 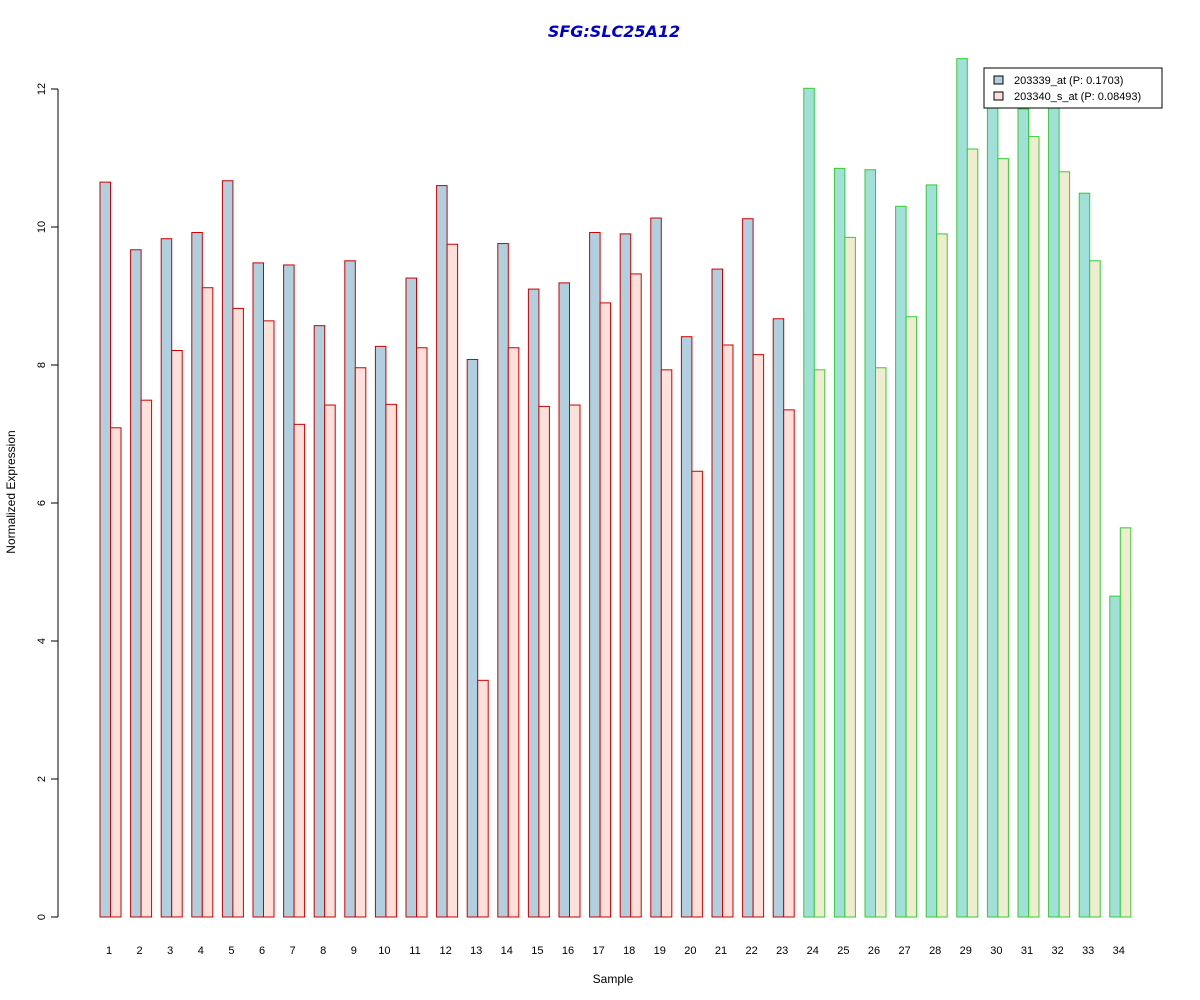 I want to click on chart-title: SFG:SLC25A12, so click(x=614, y=31).